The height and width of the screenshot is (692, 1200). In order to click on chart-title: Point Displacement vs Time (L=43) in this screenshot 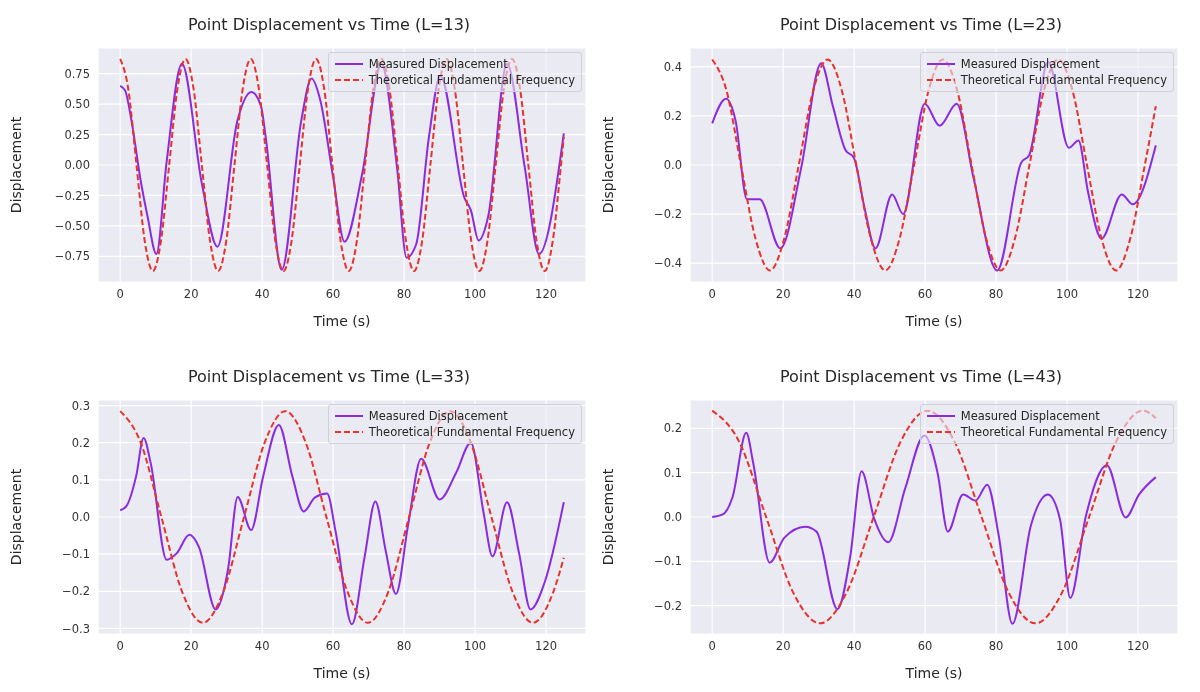, I will do `click(921, 377)`.